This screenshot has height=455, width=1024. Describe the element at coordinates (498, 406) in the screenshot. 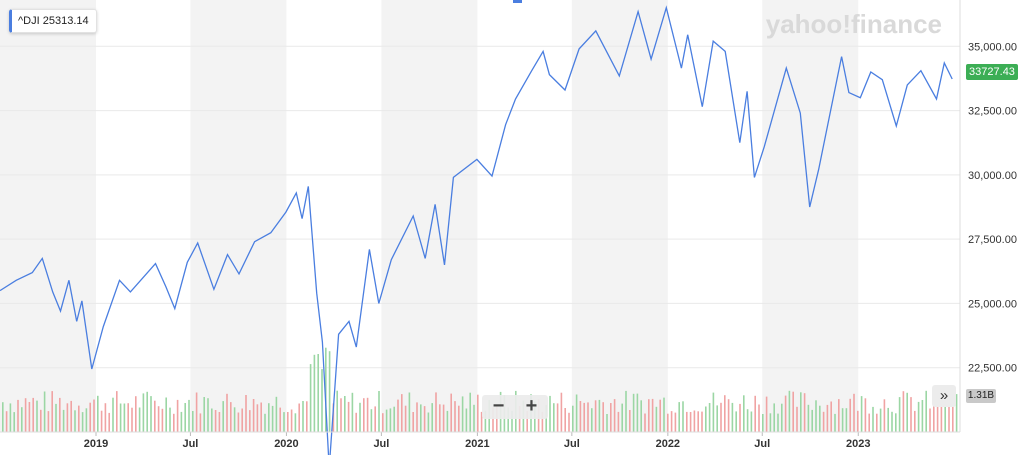

I see `zoom-out-button: −` at that location.